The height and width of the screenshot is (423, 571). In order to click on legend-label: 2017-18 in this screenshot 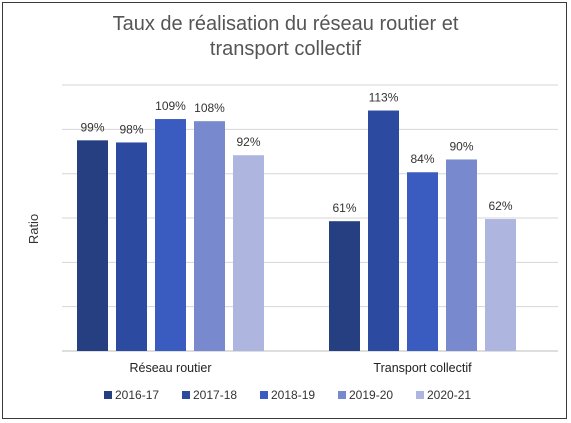, I will do `click(215, 395)`.